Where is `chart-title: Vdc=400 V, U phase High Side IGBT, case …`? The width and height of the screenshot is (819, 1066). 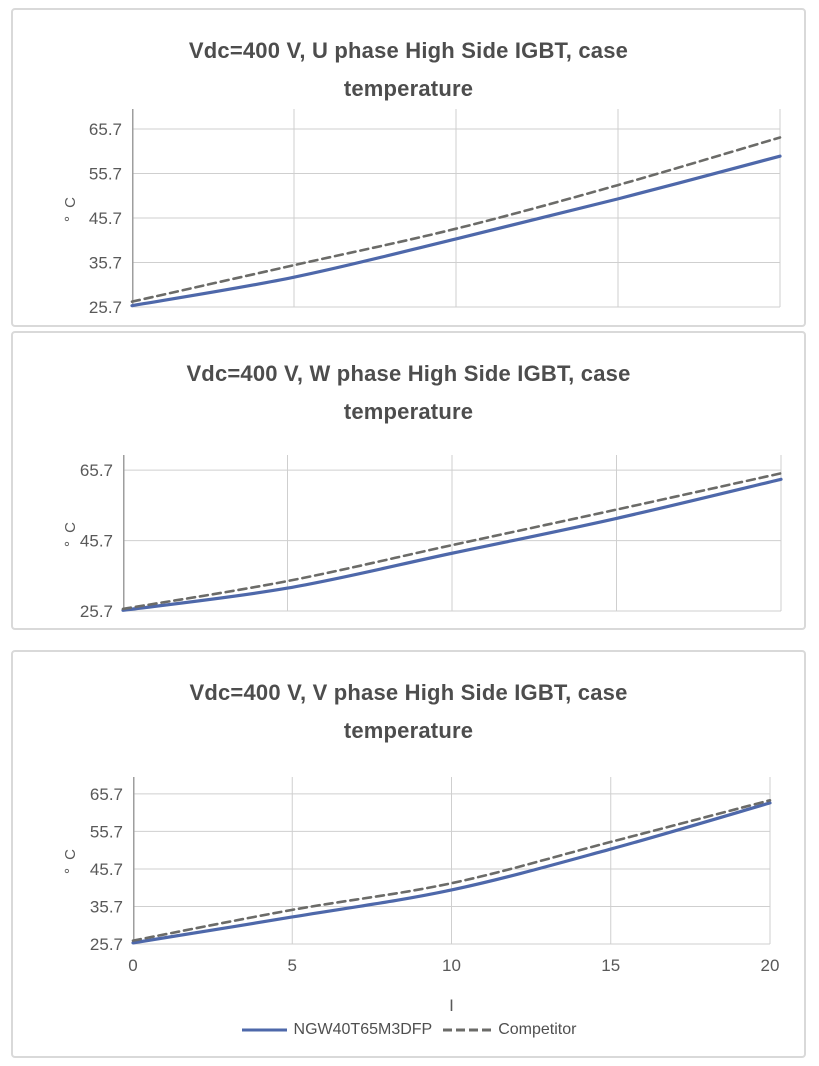
chart-title: Vdc=400 V, U phase High Side IGBT, case … is located at coordinates (408, 70).